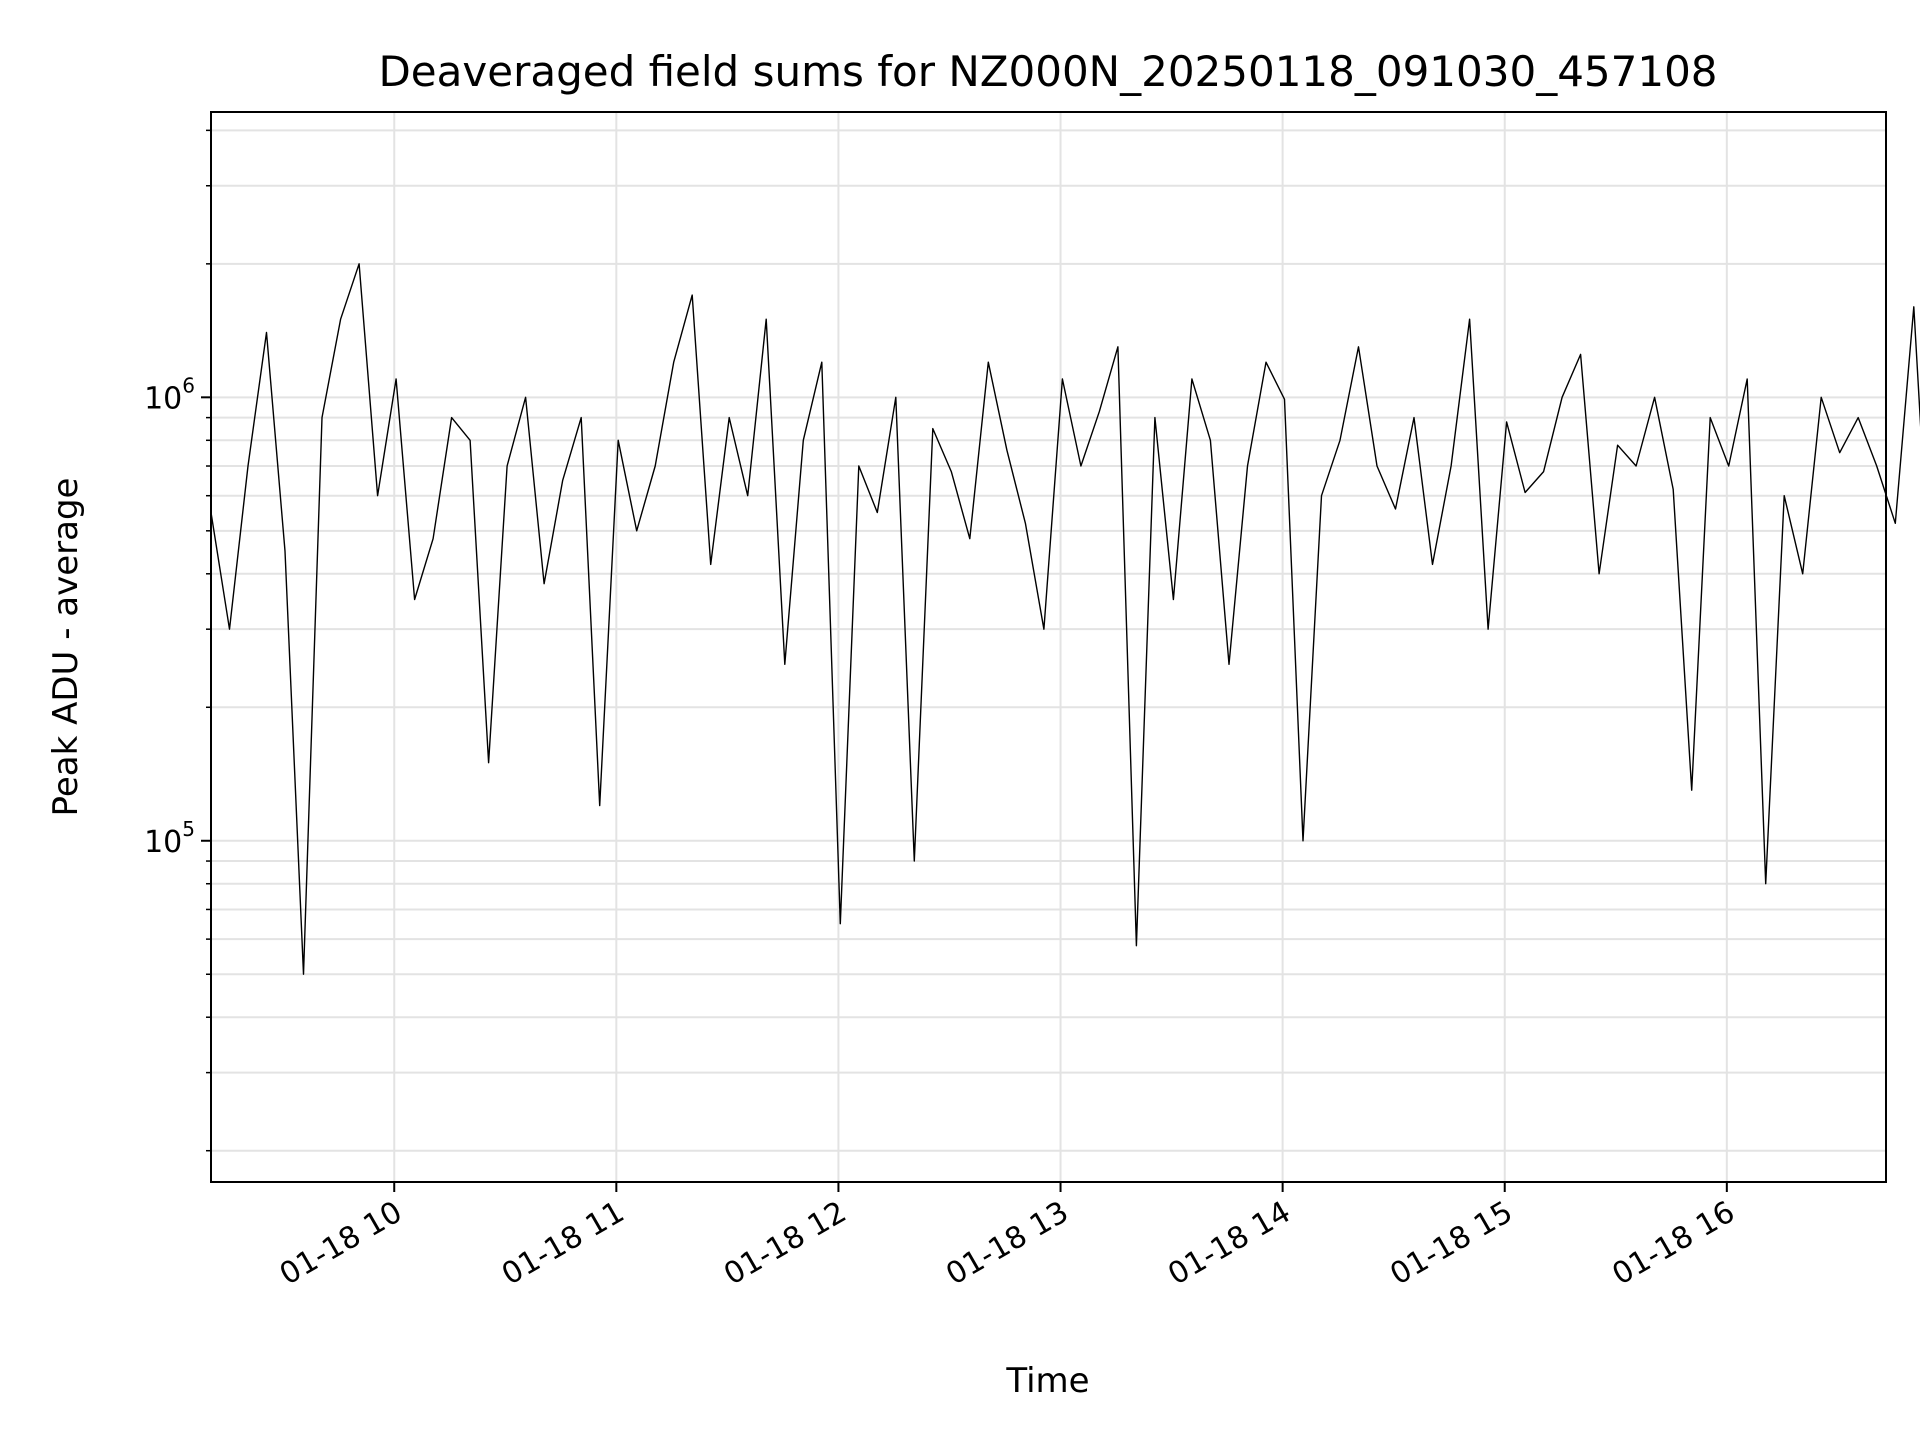 The image size is (1920, 1440). Describe the element at coordinates (1047, 1381) in the screenshot. I see `x-axis-label: Time` at that location.